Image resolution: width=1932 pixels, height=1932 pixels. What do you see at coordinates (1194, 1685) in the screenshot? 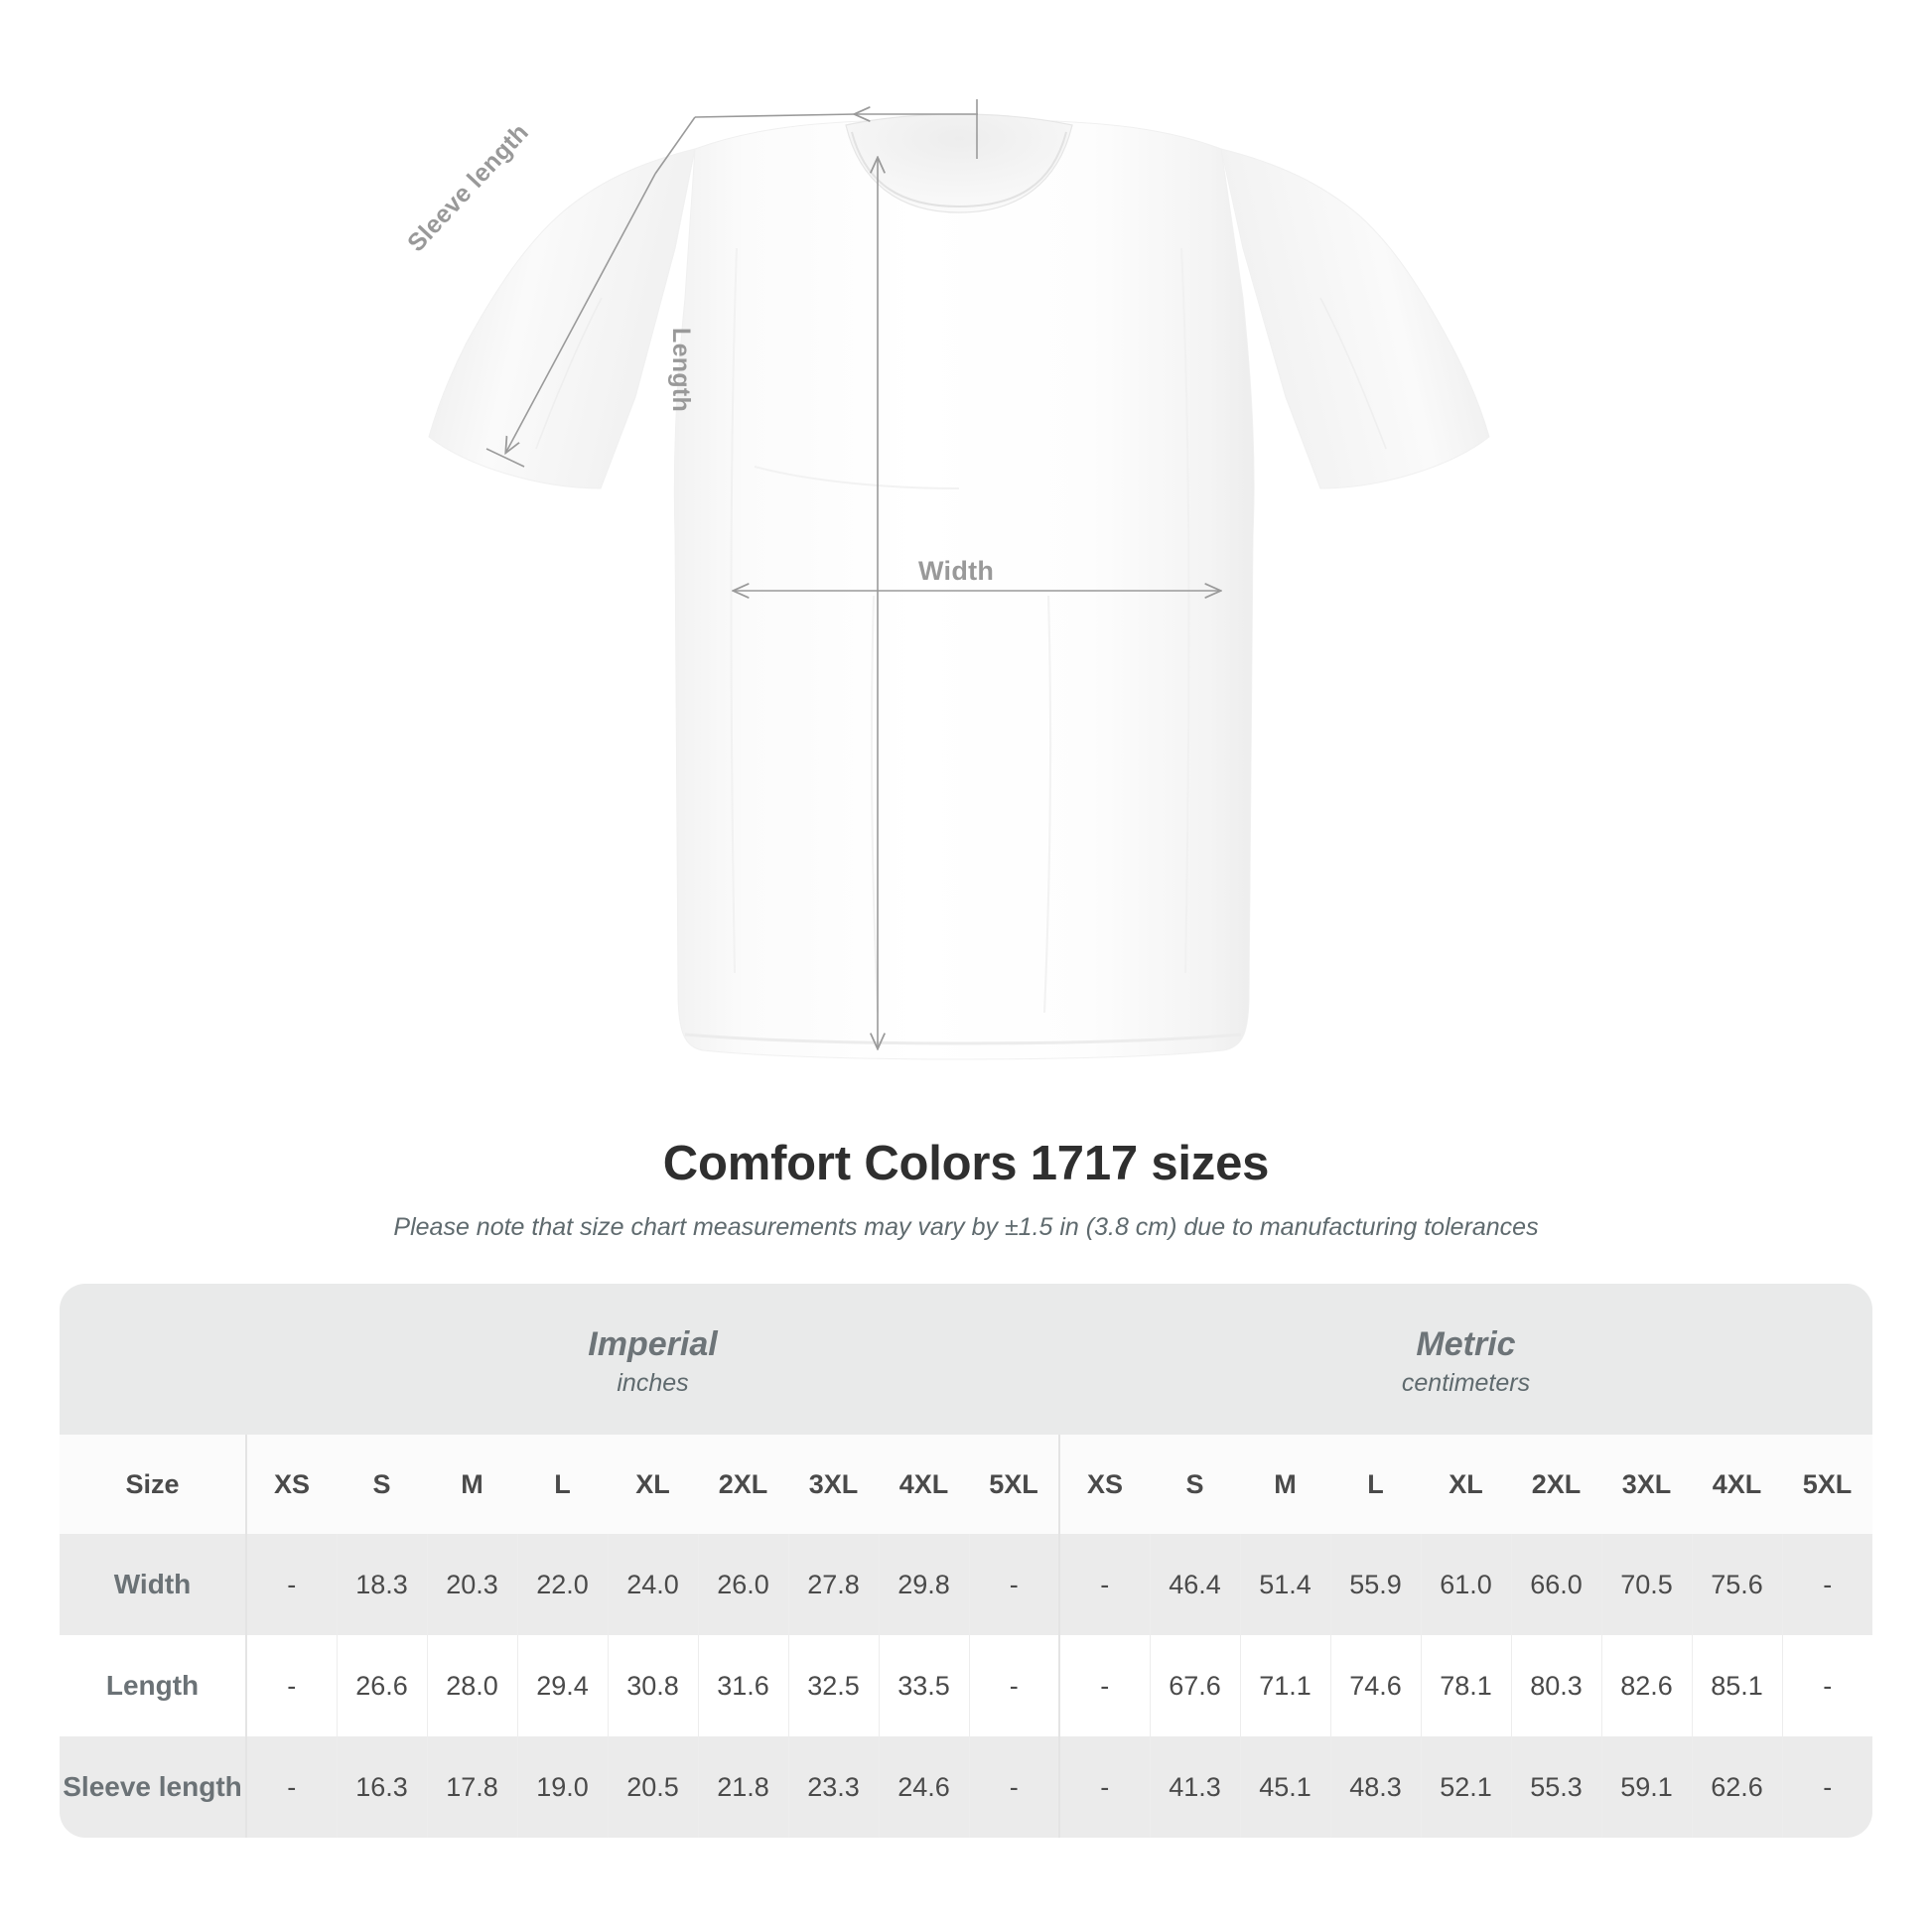
I see `cell-length-metric-s: 67.6` at bounding box center [1194, 1685].